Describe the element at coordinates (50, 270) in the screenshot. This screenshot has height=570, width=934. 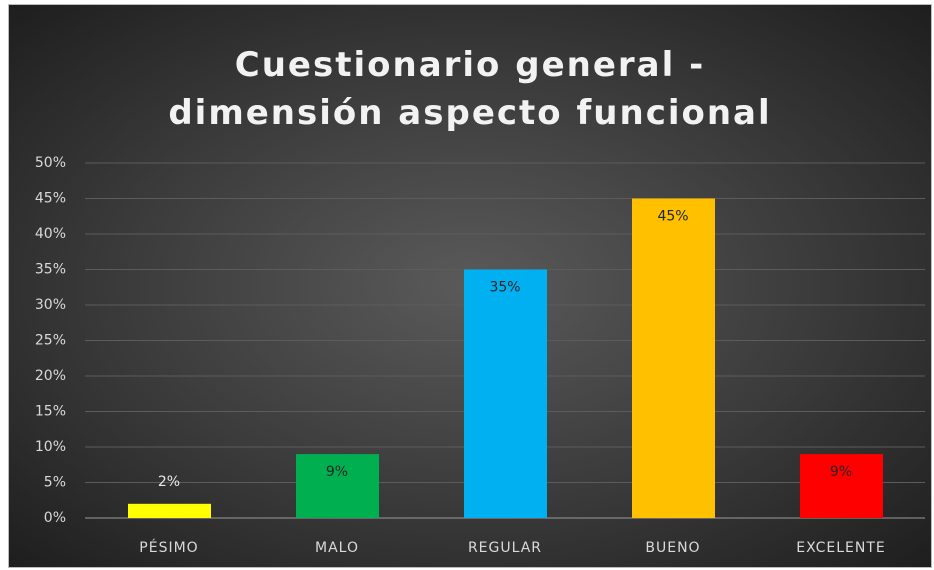
I see `y-tick-label: 35%` at that location.